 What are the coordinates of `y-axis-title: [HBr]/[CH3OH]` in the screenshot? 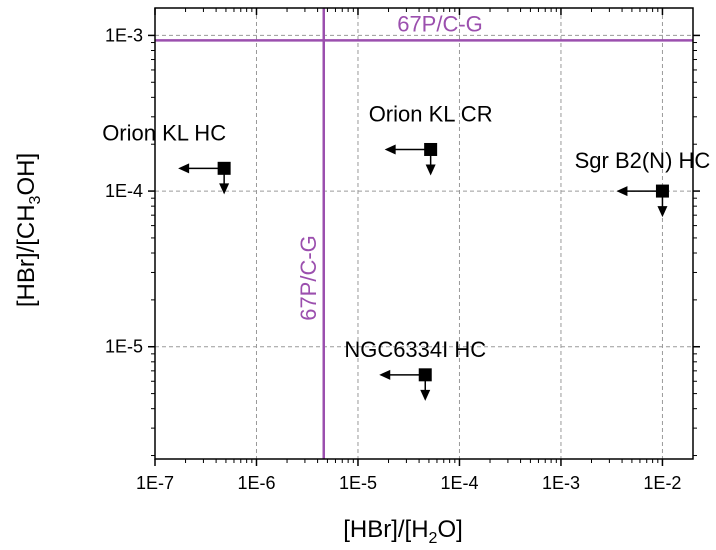 It's located at (28, 230).